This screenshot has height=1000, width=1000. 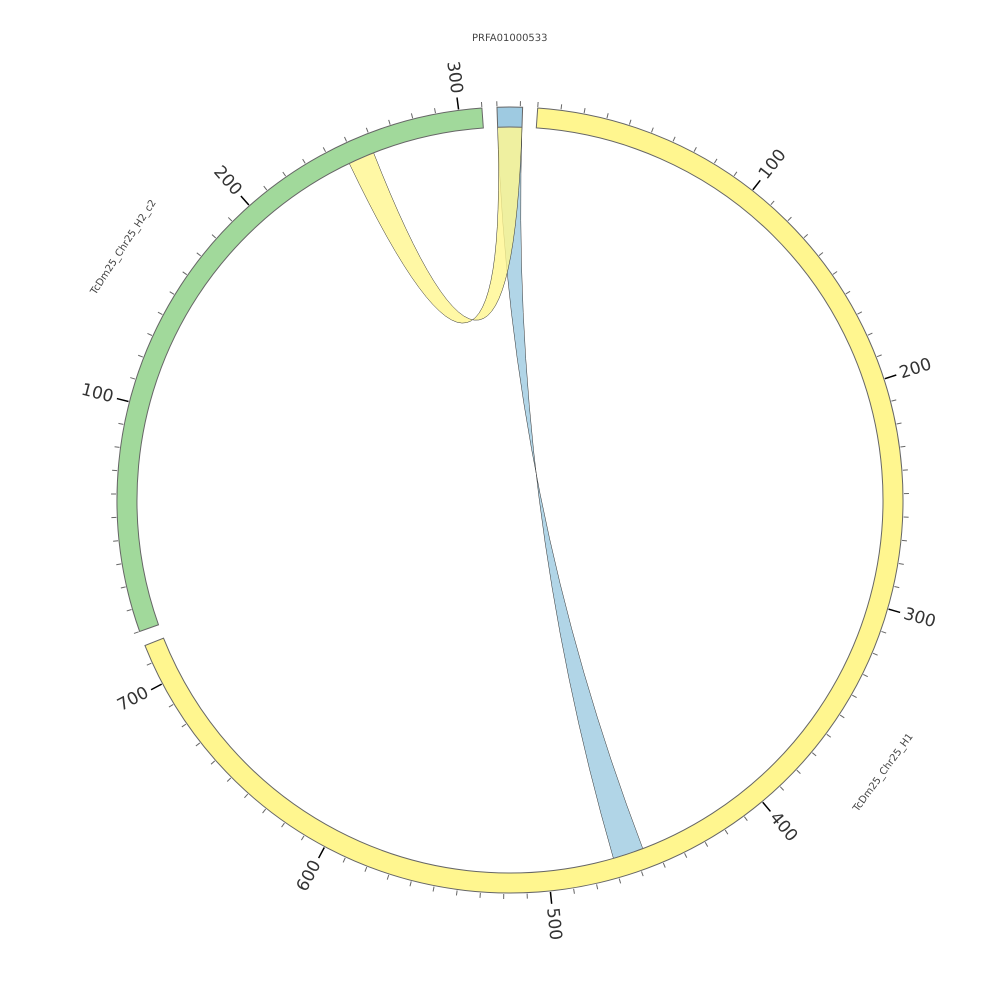 What do you see at coordinates (883, 773) in the screenshot?
I see `segment-label: TcDm25_Chr25_H1` at bounding box center [883, 773].